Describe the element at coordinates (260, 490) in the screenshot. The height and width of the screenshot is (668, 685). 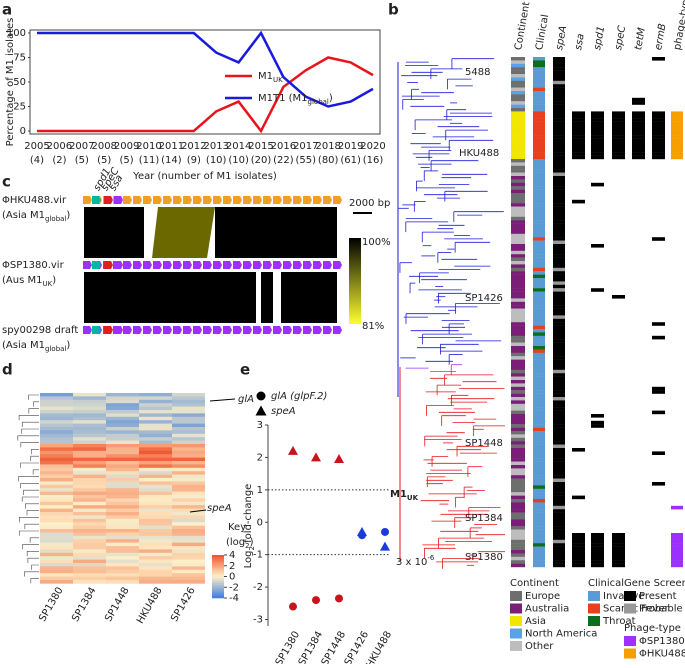
I see `y-tick-label: 1` at that location.